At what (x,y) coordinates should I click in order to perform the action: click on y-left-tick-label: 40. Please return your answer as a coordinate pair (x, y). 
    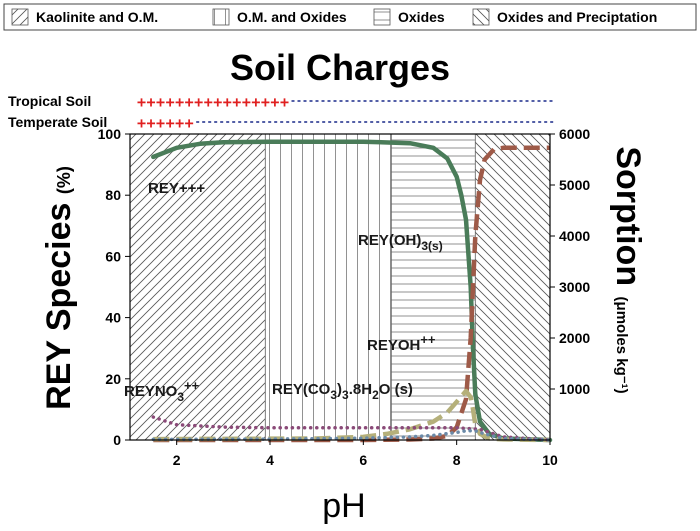
    Looking at the image, I should click on (113, 318).